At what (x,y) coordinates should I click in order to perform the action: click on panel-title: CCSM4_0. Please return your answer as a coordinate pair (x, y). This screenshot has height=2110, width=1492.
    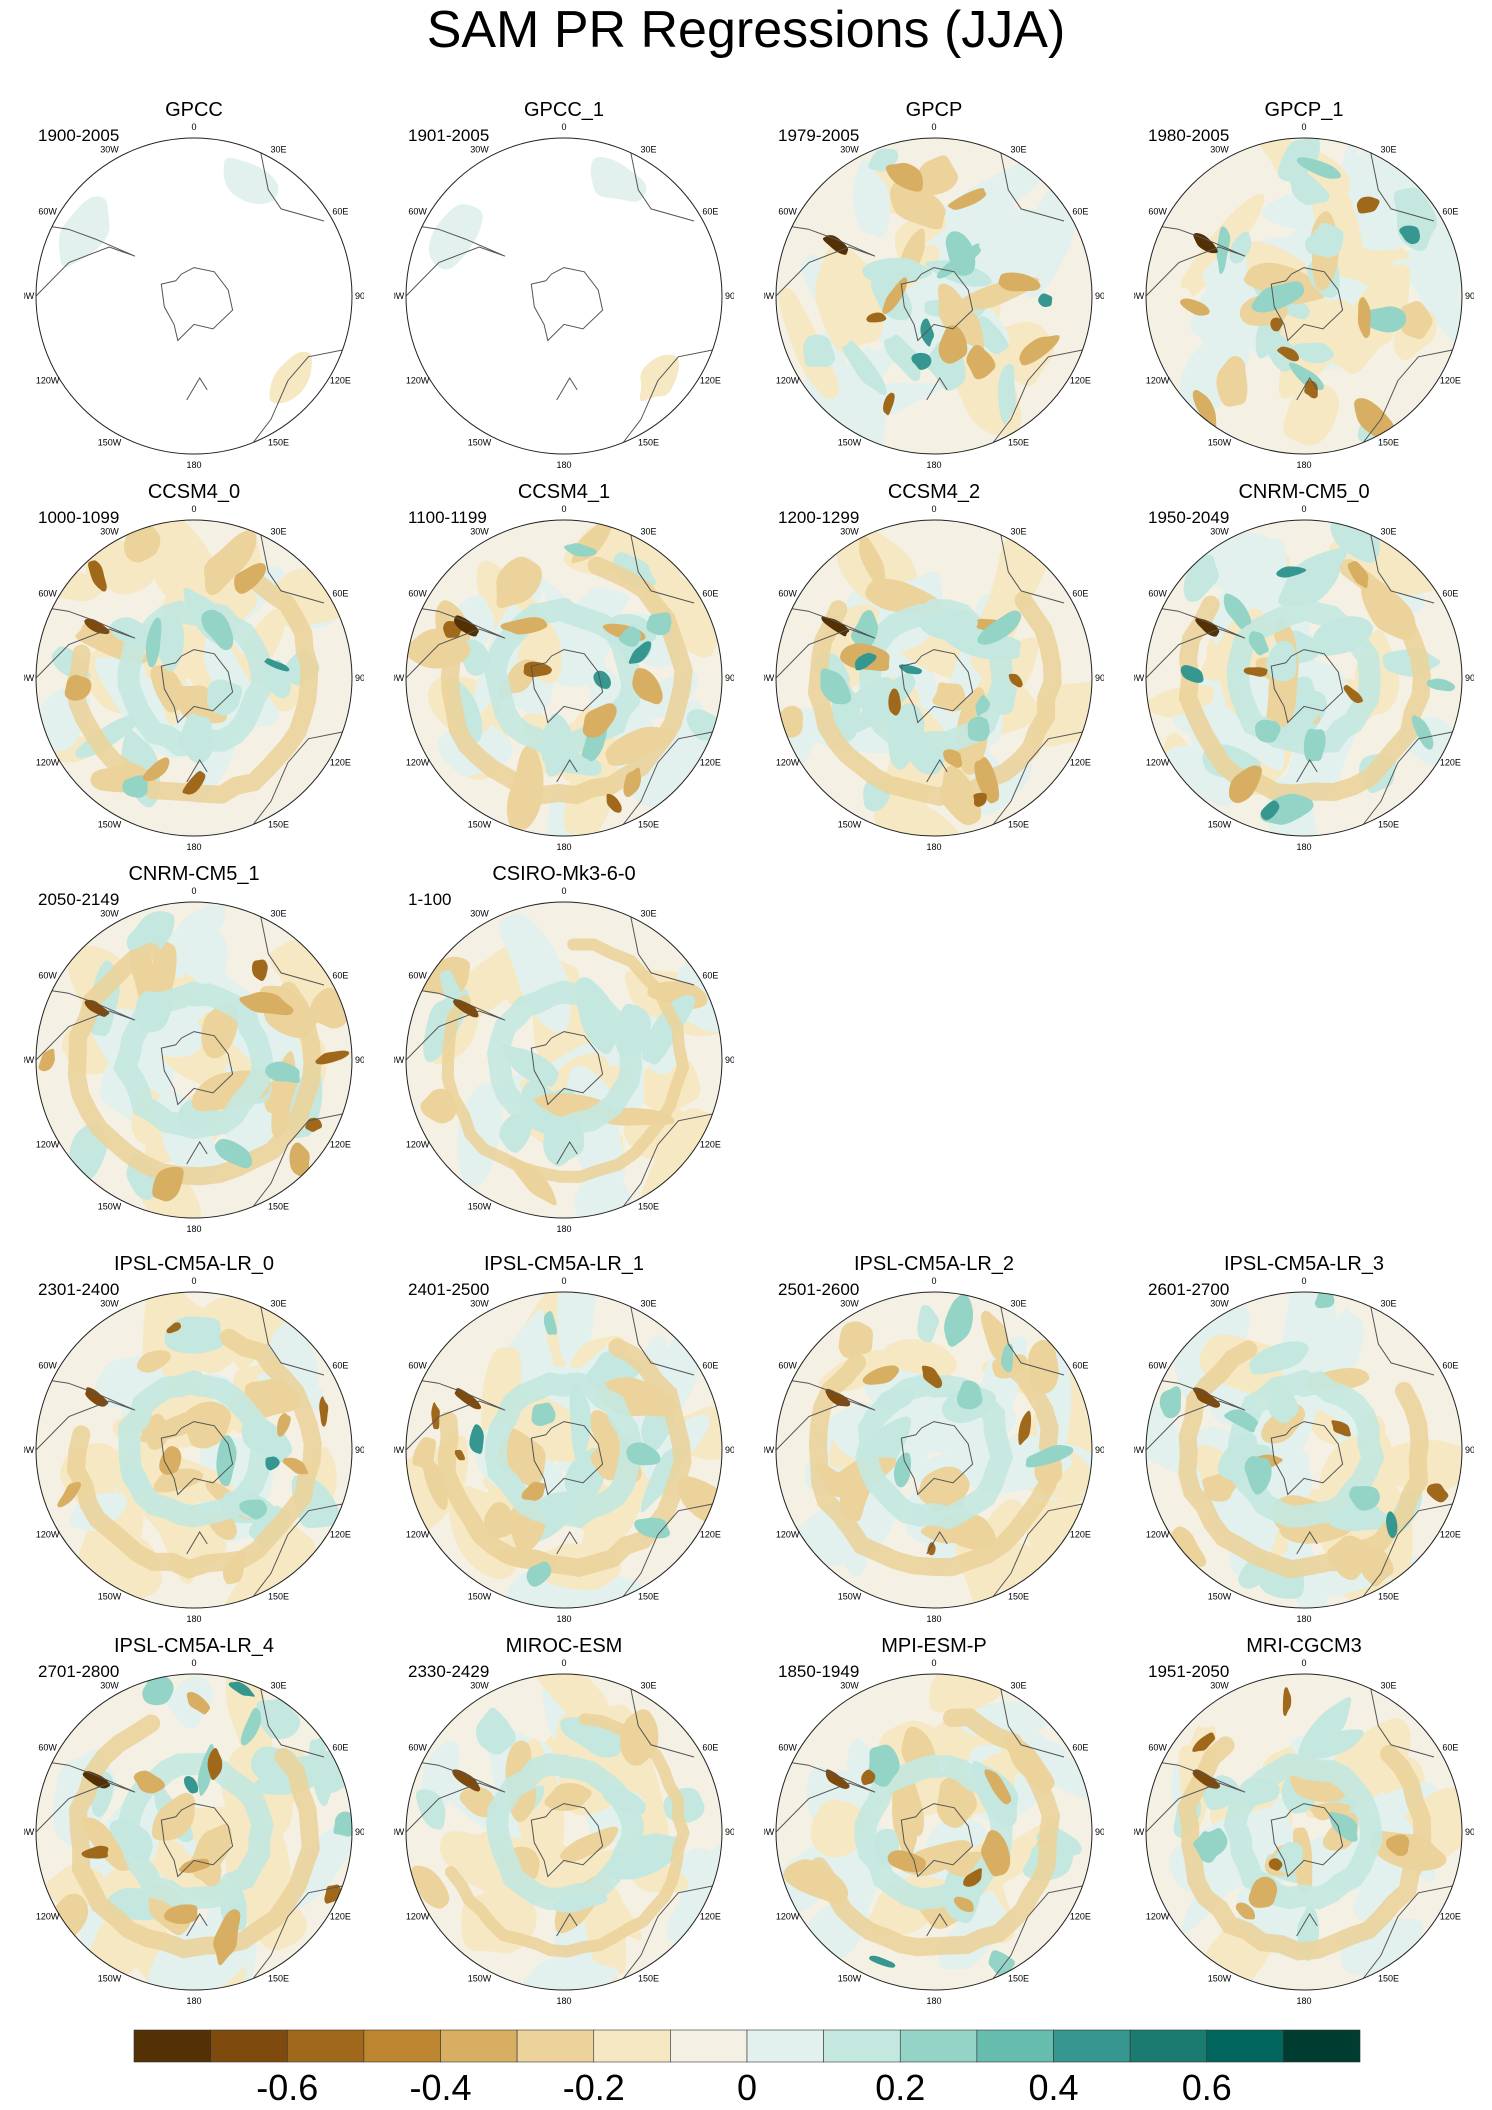
    Looking at the image, I should click on (194, 492).